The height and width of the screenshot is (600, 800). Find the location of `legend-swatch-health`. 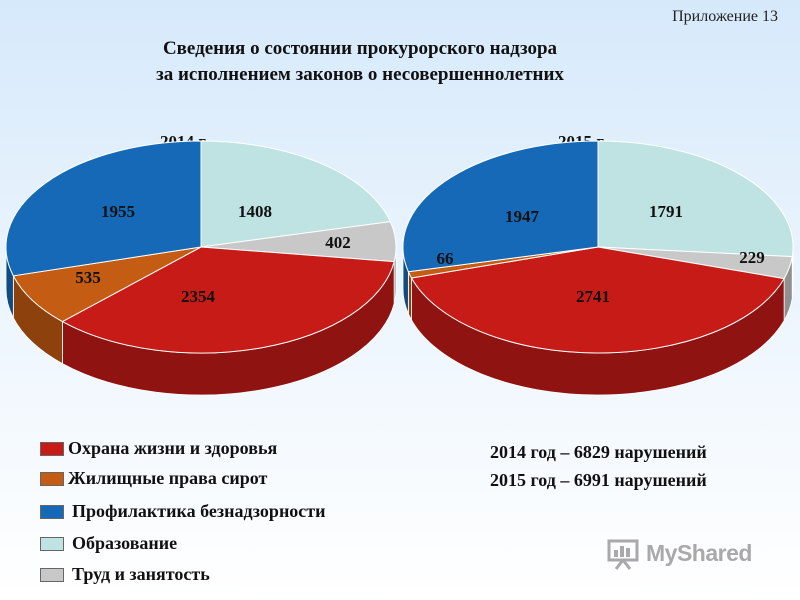

legend-swatch-health is located at coordinates (52, 449).